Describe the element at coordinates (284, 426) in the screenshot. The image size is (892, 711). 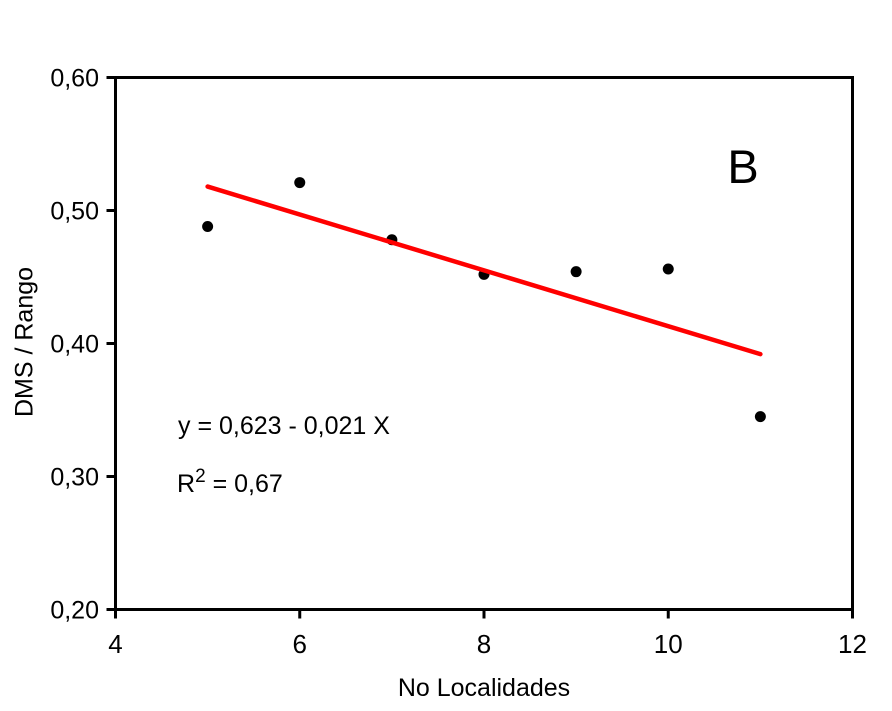
I see `regression-equation-label: y = 0,623 - 0,021 X` at that location.